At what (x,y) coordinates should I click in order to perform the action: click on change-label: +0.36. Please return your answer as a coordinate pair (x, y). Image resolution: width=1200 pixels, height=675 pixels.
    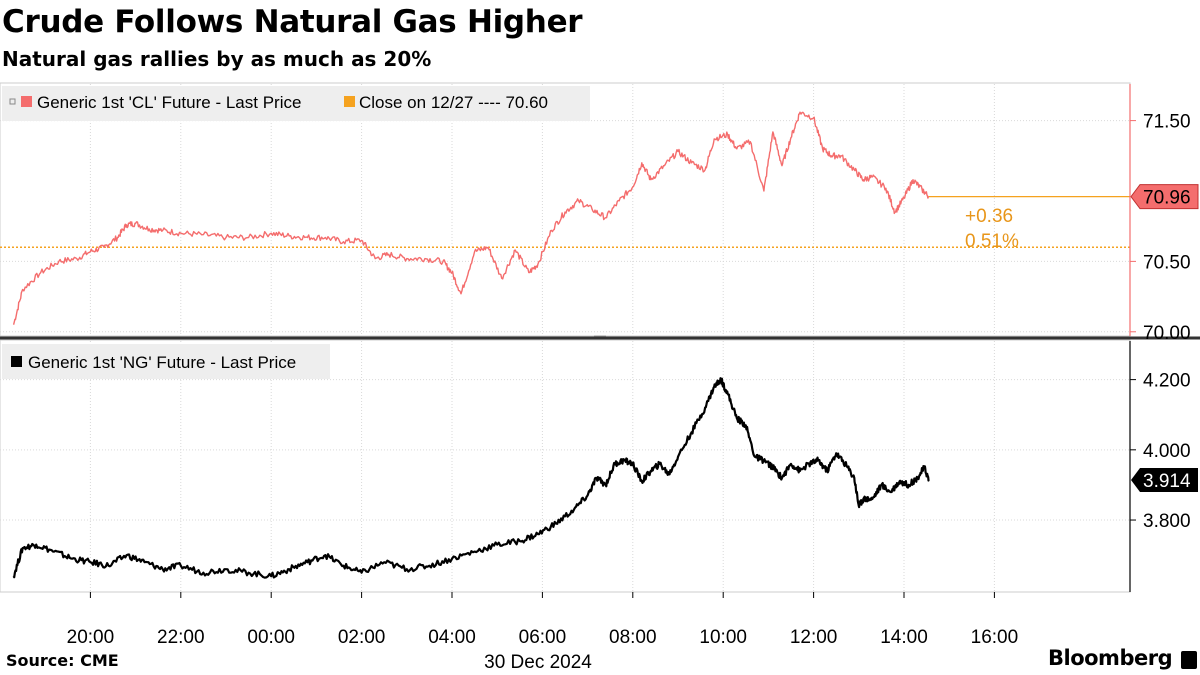
    Looking at the image, I should click on (989, 216).